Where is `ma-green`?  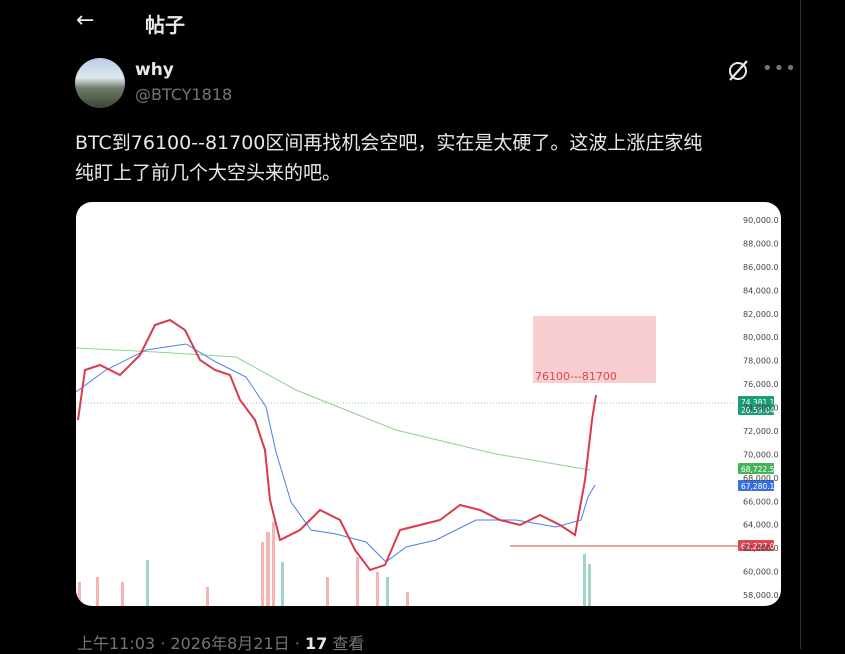
ma-green is located at coordinates (333, 409).